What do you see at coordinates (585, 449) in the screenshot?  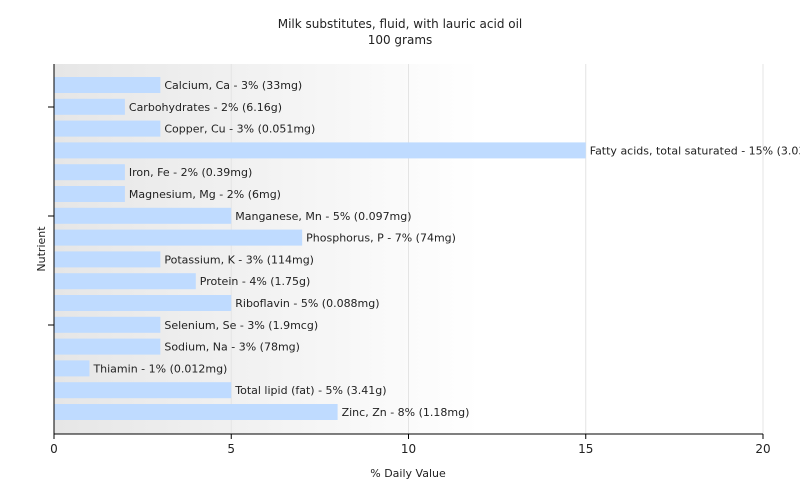 I see `x-tick-label: 15` at bounding box center [585, 449].